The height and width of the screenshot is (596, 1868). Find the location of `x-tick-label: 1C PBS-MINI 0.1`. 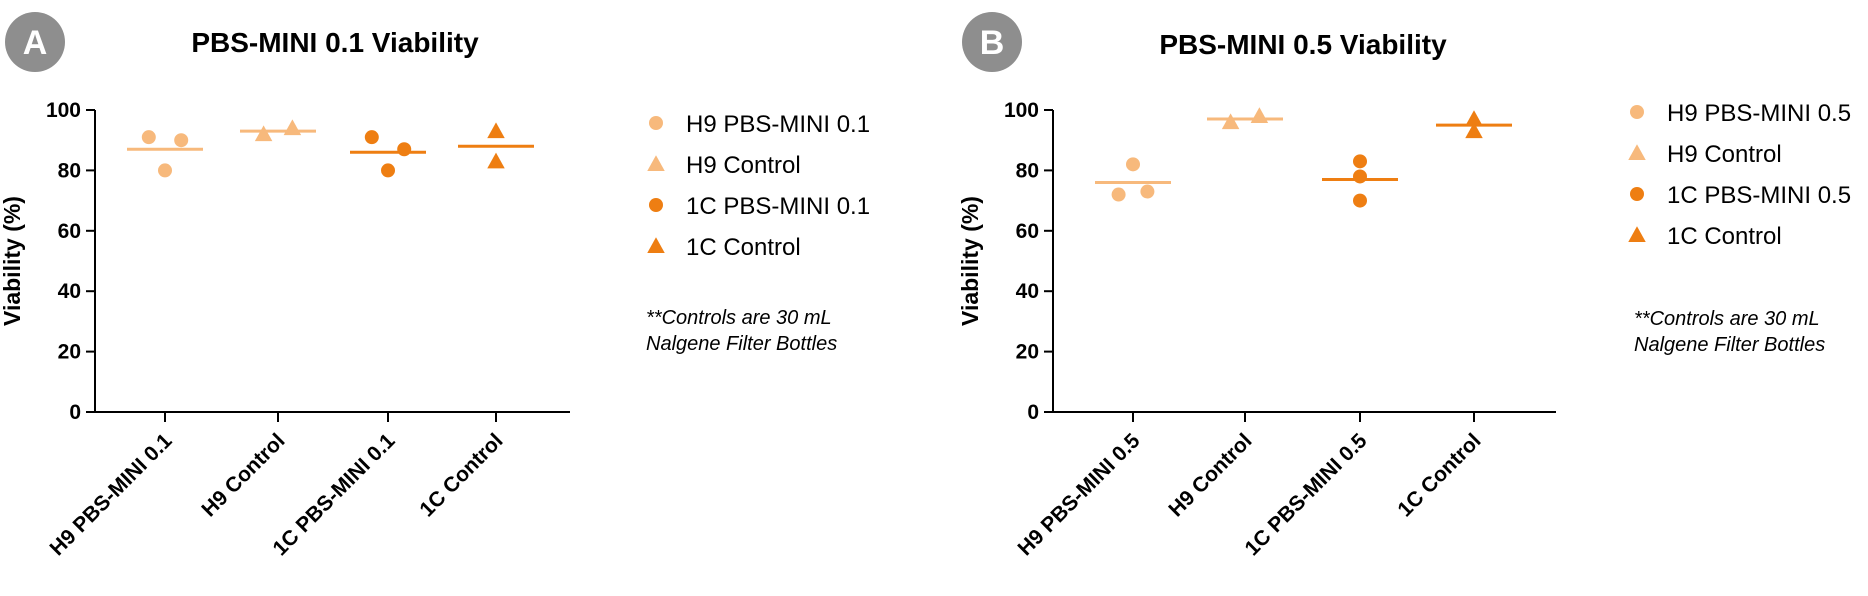

x-tick-label: 1C PBS-MINI 0.1 is located at coordinates (334, 494).